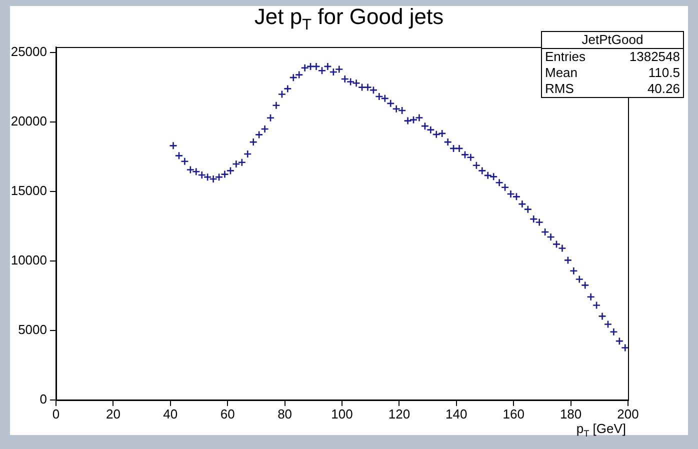 The image size is (698, 449). I want to click on y-tick-label: 5000, so click(32, 330).